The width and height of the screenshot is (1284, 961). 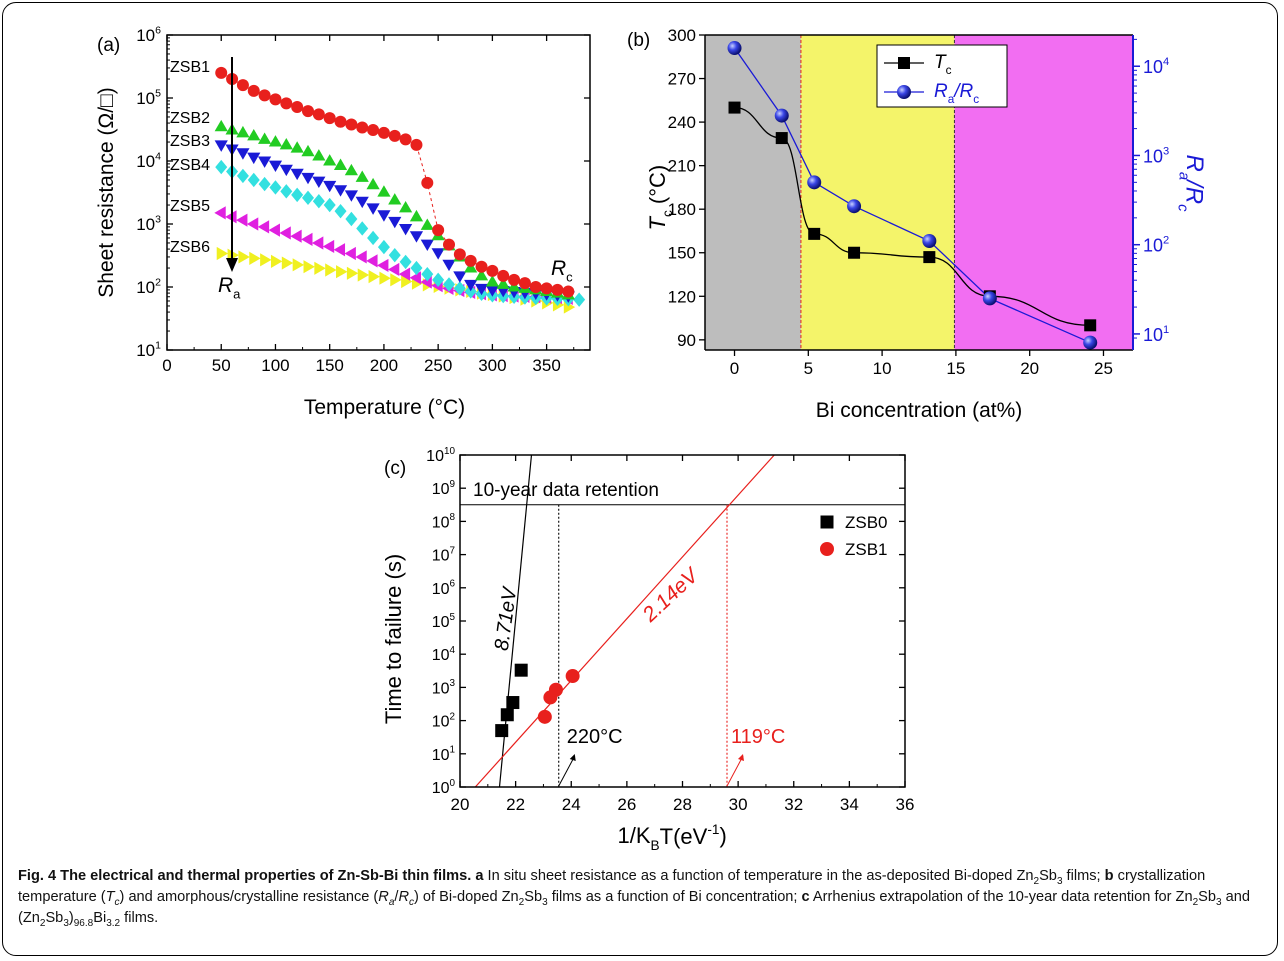 I want to click on y-tick-label: 1010, so click(x=440, y=455).